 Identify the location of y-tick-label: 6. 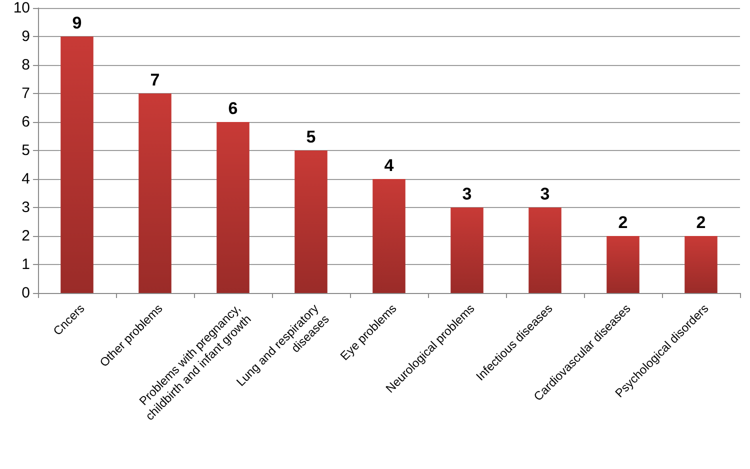
(26, 122).